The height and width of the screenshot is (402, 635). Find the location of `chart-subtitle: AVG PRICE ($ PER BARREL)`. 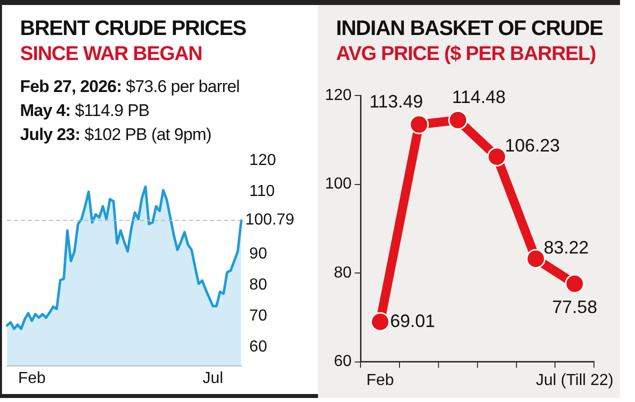

chart-subtitle: AVG PRICE ($ PER BARREL) is located at coordinates (466, 54).